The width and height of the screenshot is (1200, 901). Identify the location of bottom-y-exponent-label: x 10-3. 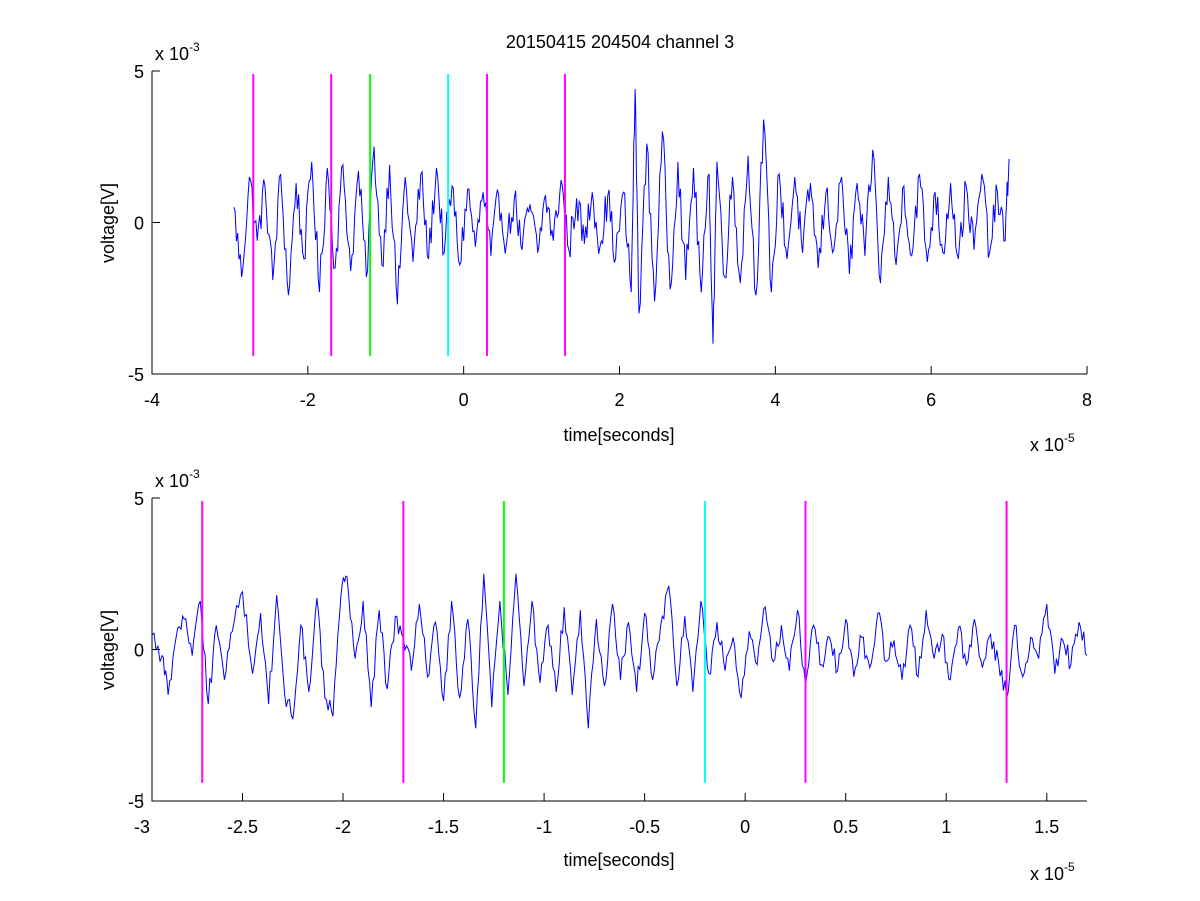
(177, 479).